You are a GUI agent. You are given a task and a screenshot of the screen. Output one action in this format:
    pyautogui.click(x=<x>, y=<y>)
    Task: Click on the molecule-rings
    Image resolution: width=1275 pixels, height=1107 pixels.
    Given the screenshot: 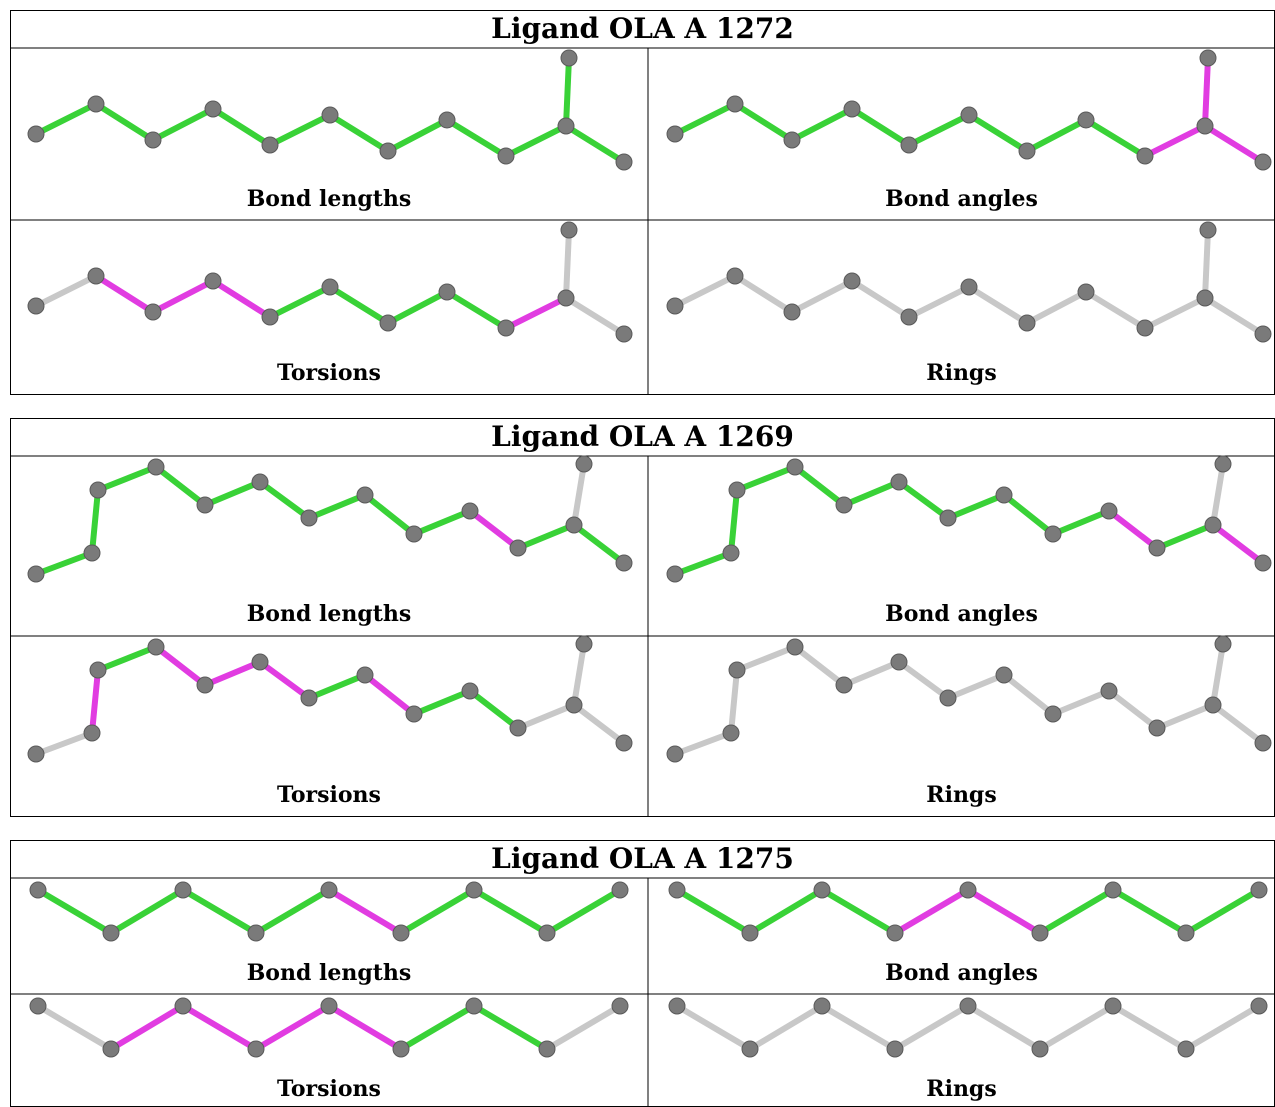 What is the action you would take?
    pyautogui.click(x=969, y=699)
    